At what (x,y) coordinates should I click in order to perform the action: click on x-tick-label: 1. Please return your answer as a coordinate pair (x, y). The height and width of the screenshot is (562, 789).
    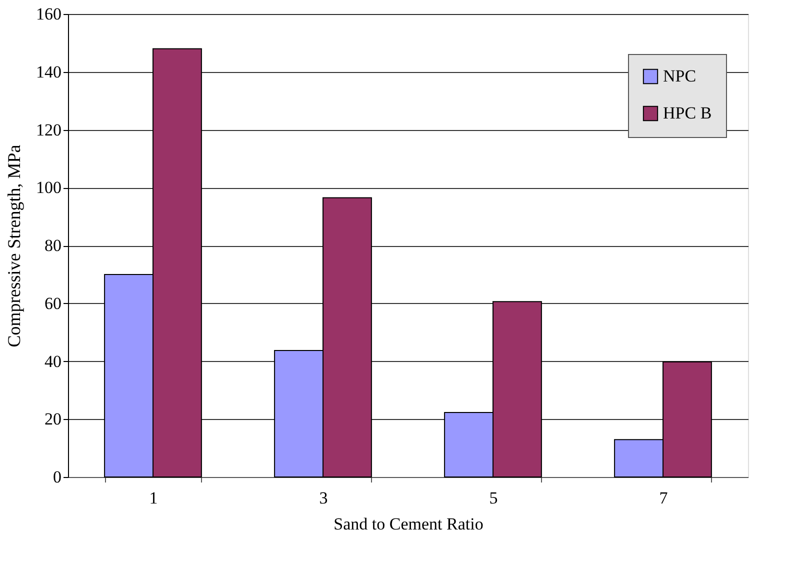
    Looking at the image, I should click on (153, 498).